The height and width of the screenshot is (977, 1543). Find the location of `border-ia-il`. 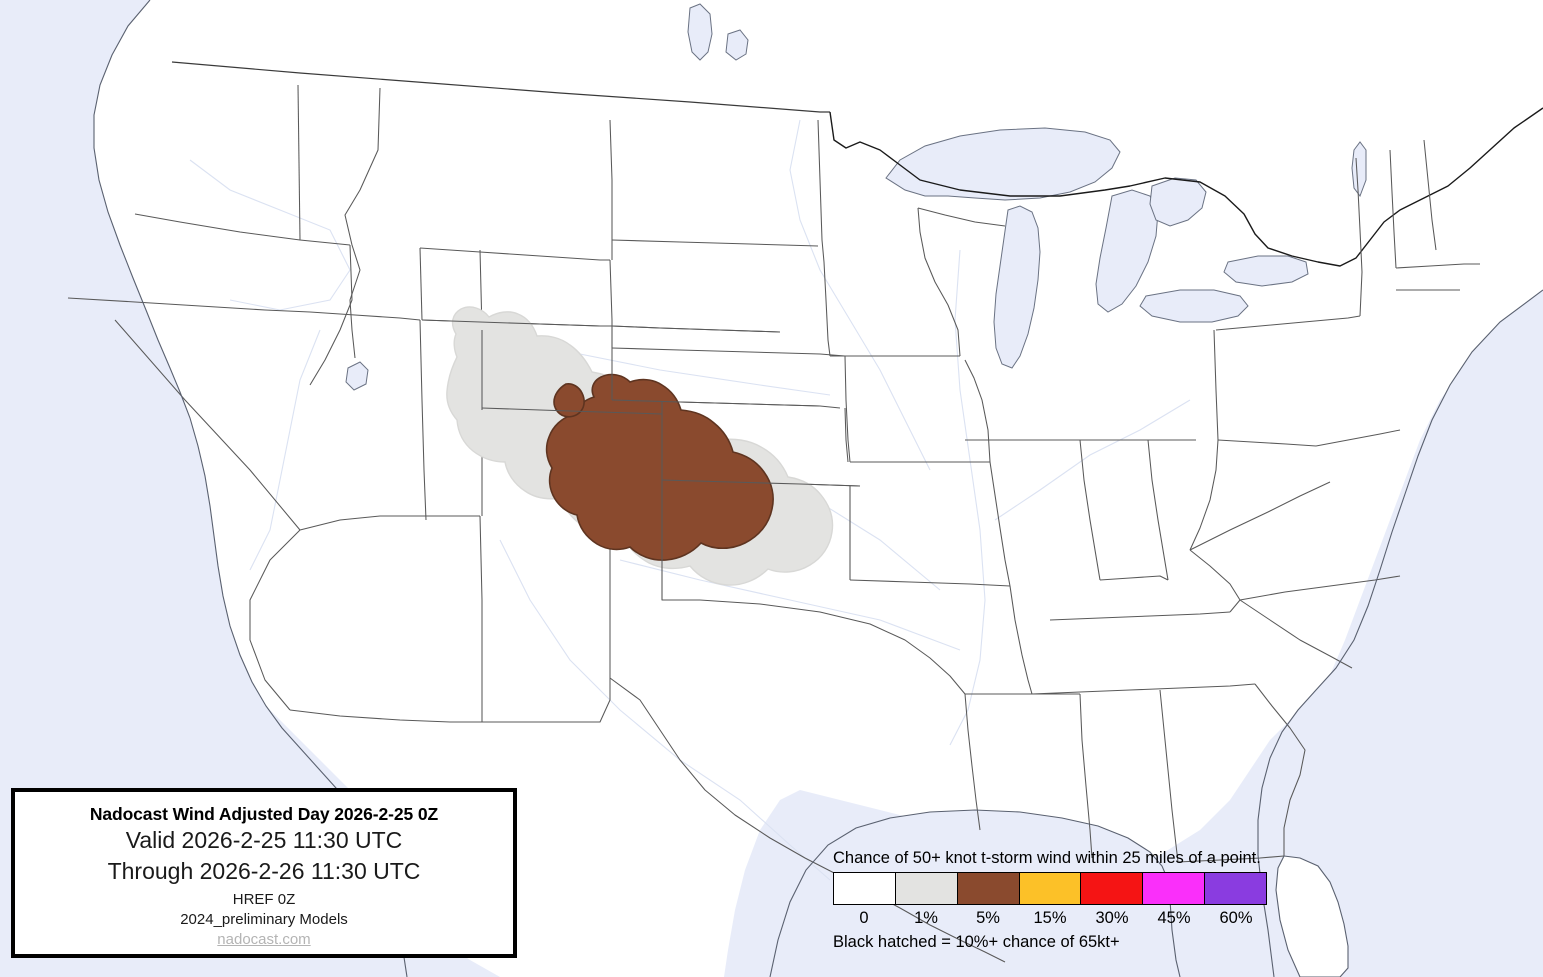

border-ia-il is located at coordinates (977, 411).